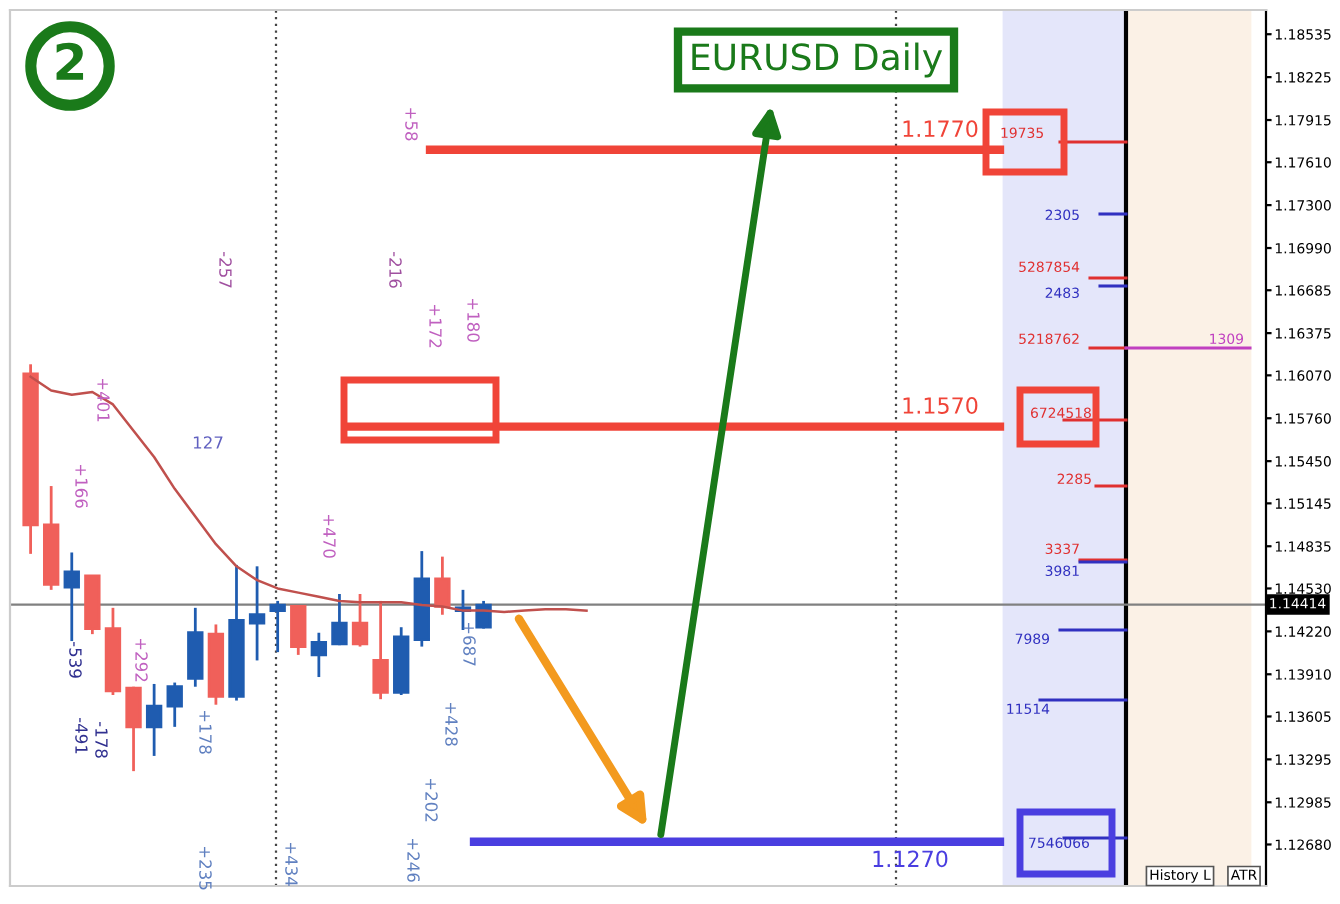 This screenshot has width=1340, height=904. Describe the element at coordinates (411, 124) in the screenshot. I see `annotation: +58` at that location.